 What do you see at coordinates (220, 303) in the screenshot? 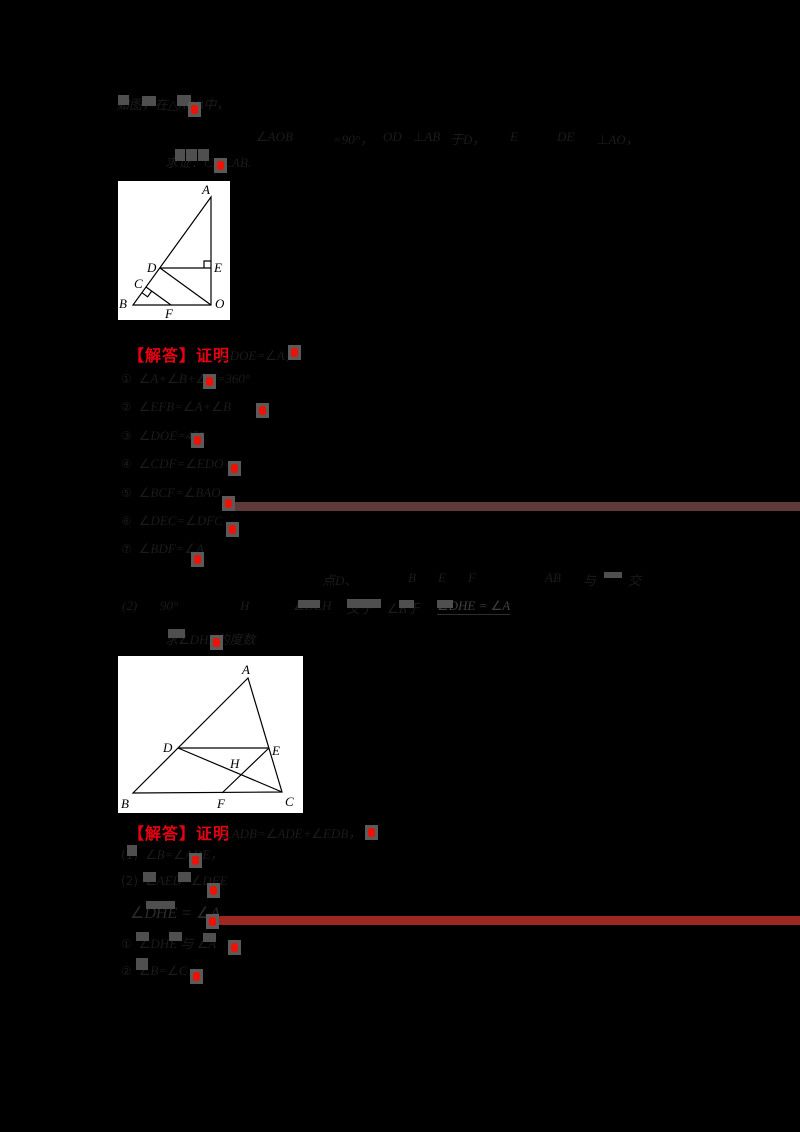
I see `vertex-label-O: O` at bounding box center [220, 303].